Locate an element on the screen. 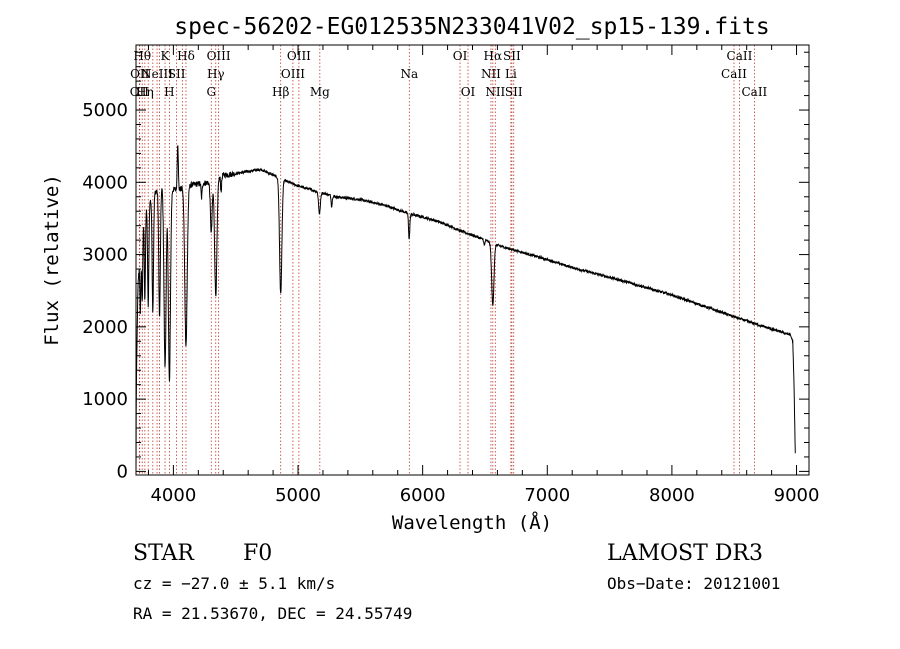 The image size is (900, 649). line-marker-label: H is located at coordinates (169, 92).